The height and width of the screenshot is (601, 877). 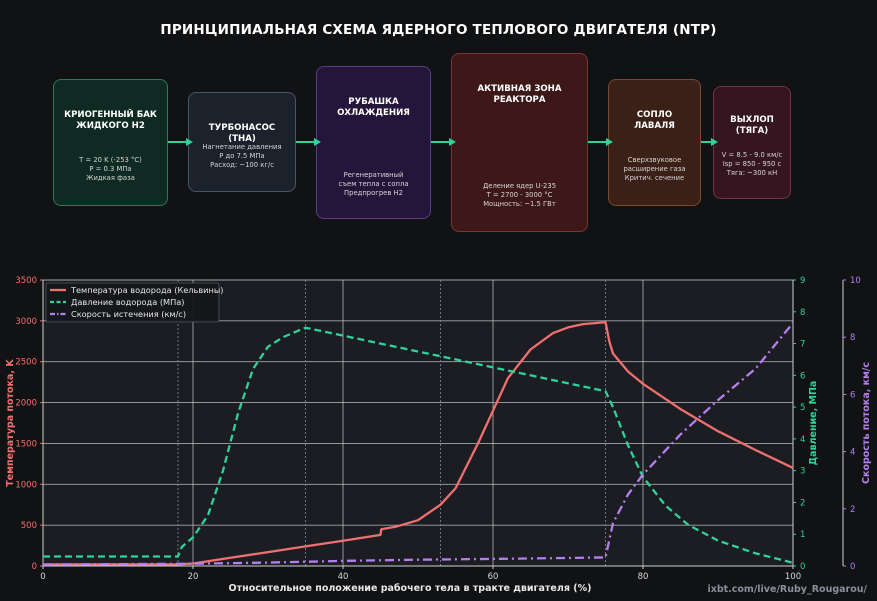 I want to click on left-tick-label: 2500, so click(x=26, y=363).